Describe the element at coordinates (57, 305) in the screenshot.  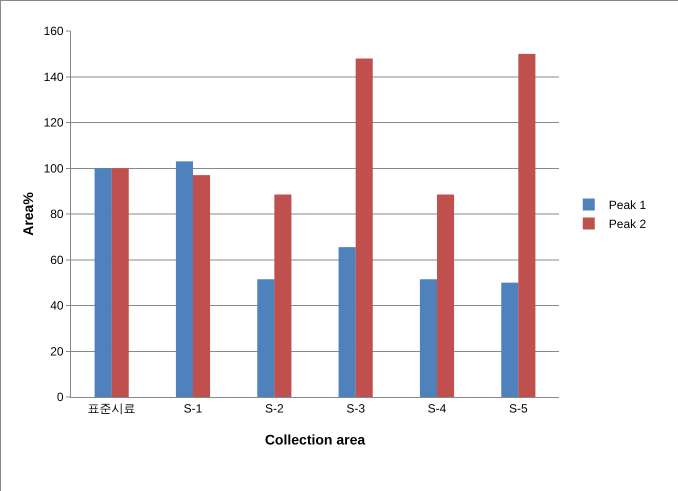
I see `y-tick-label: 40` at that location.